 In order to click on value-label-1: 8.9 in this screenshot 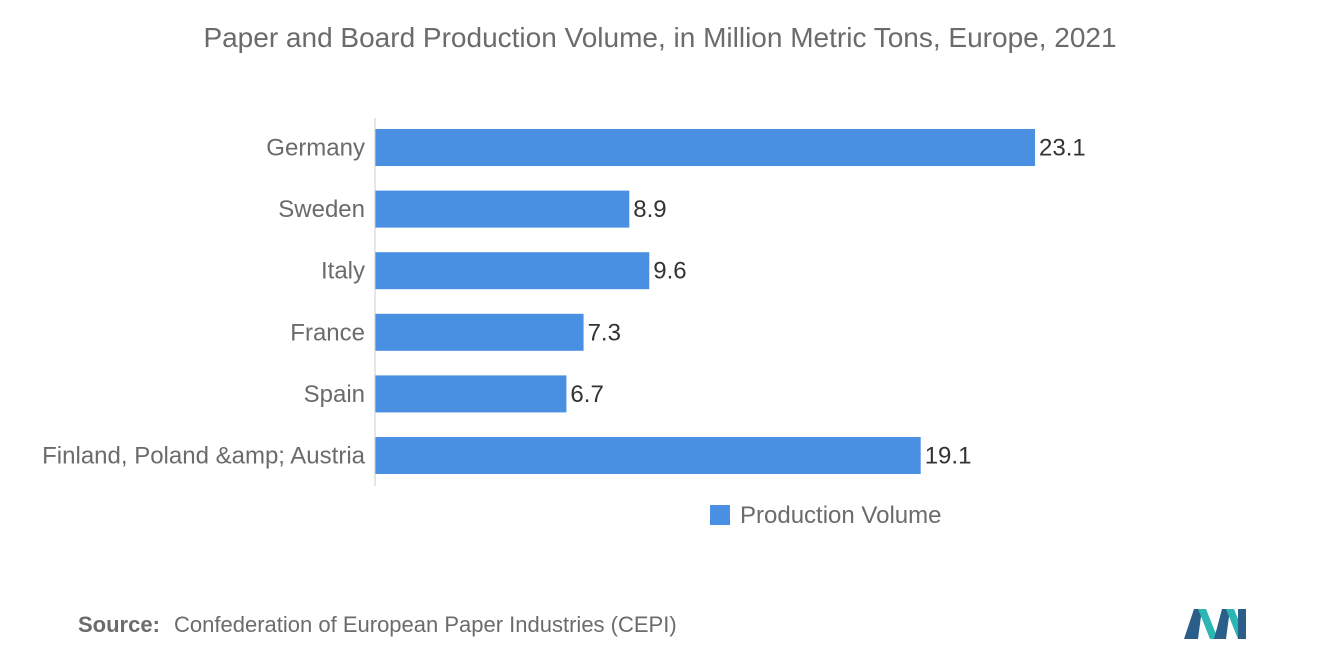, I will do `click(649, 209)`.